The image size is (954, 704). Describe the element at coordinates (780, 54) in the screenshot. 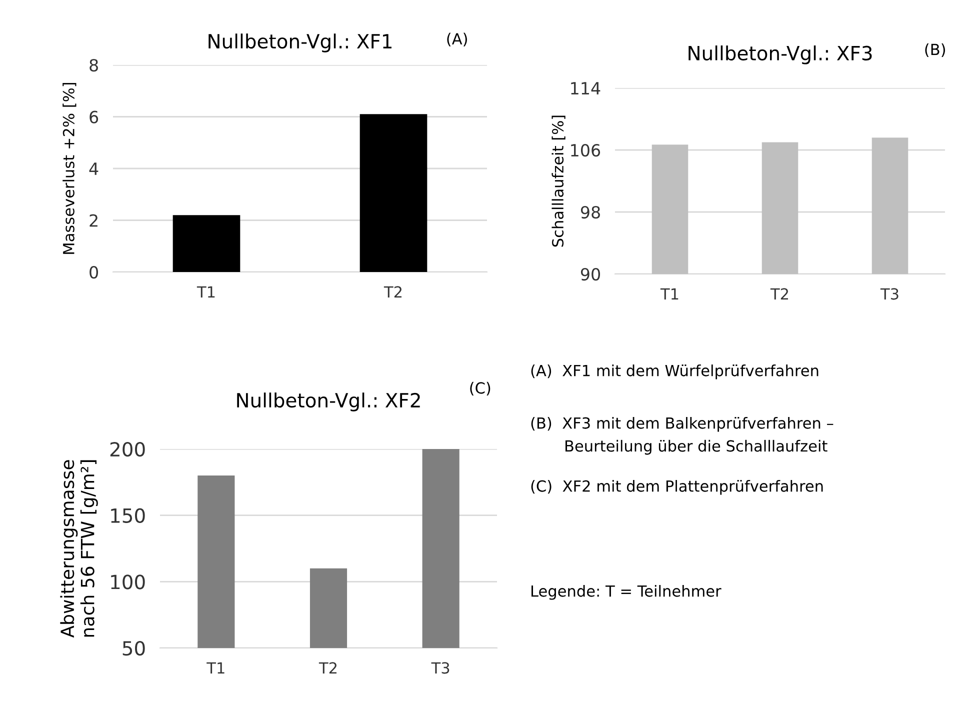

I see `chart-title: Nullbeton-Vgl.: XF3` at that location.